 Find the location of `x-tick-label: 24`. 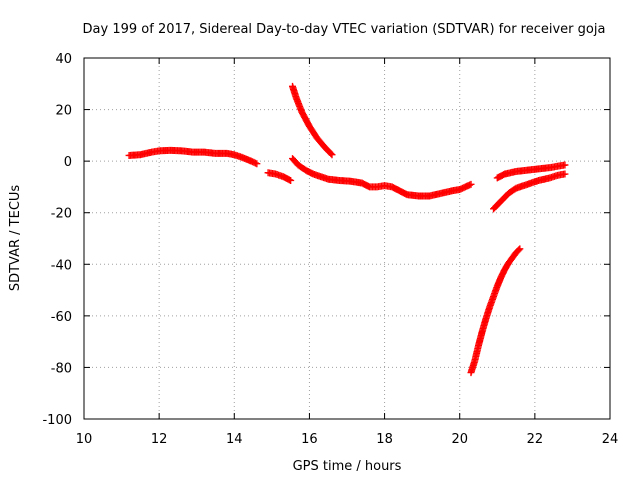

x-tick-label: 24 is located at coordinates (610, 439).